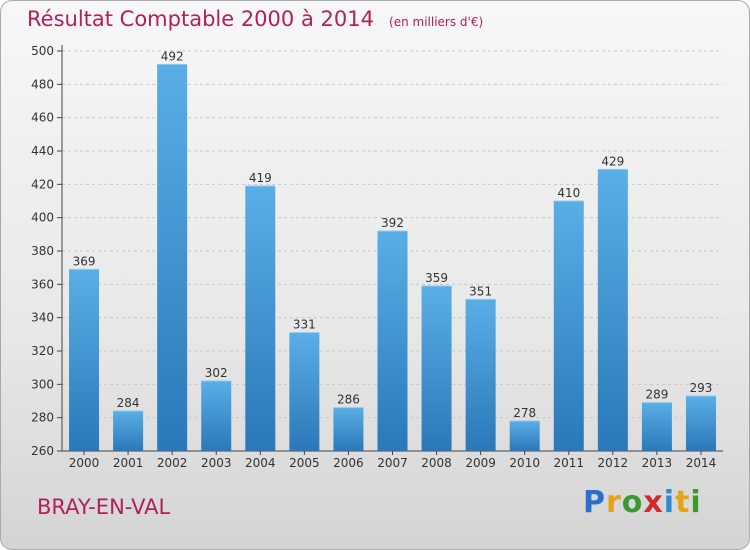  Describe the element at coordinates (436, 278) in the screenshot. I see `data-label: 359` at that location.